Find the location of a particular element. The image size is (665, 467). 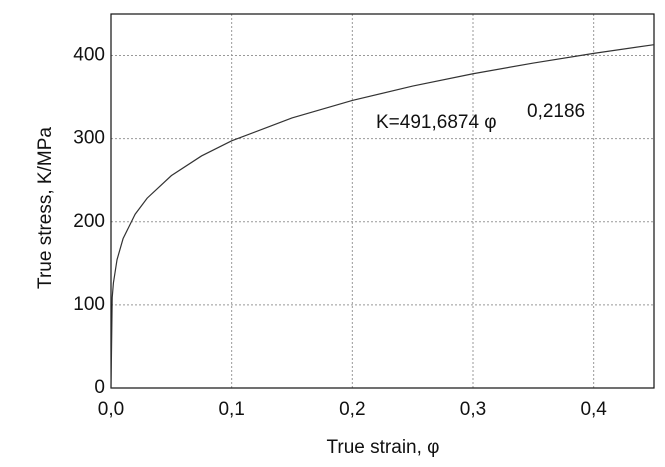

x-axis-label: True strain, φ is located at coordinates (383, 447).